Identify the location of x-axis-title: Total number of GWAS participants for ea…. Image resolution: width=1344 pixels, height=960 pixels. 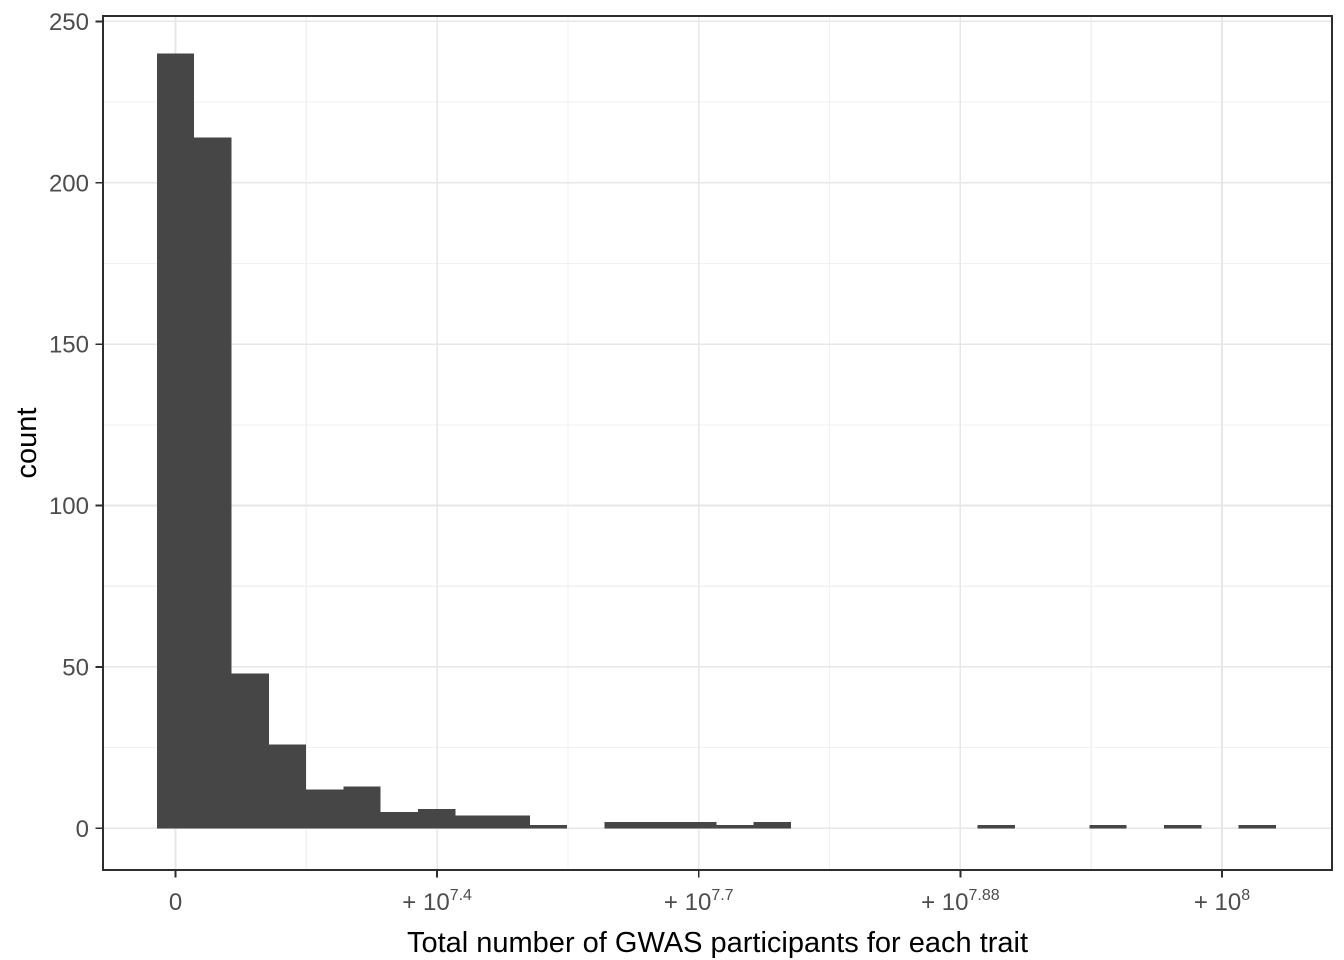
(717, 943).